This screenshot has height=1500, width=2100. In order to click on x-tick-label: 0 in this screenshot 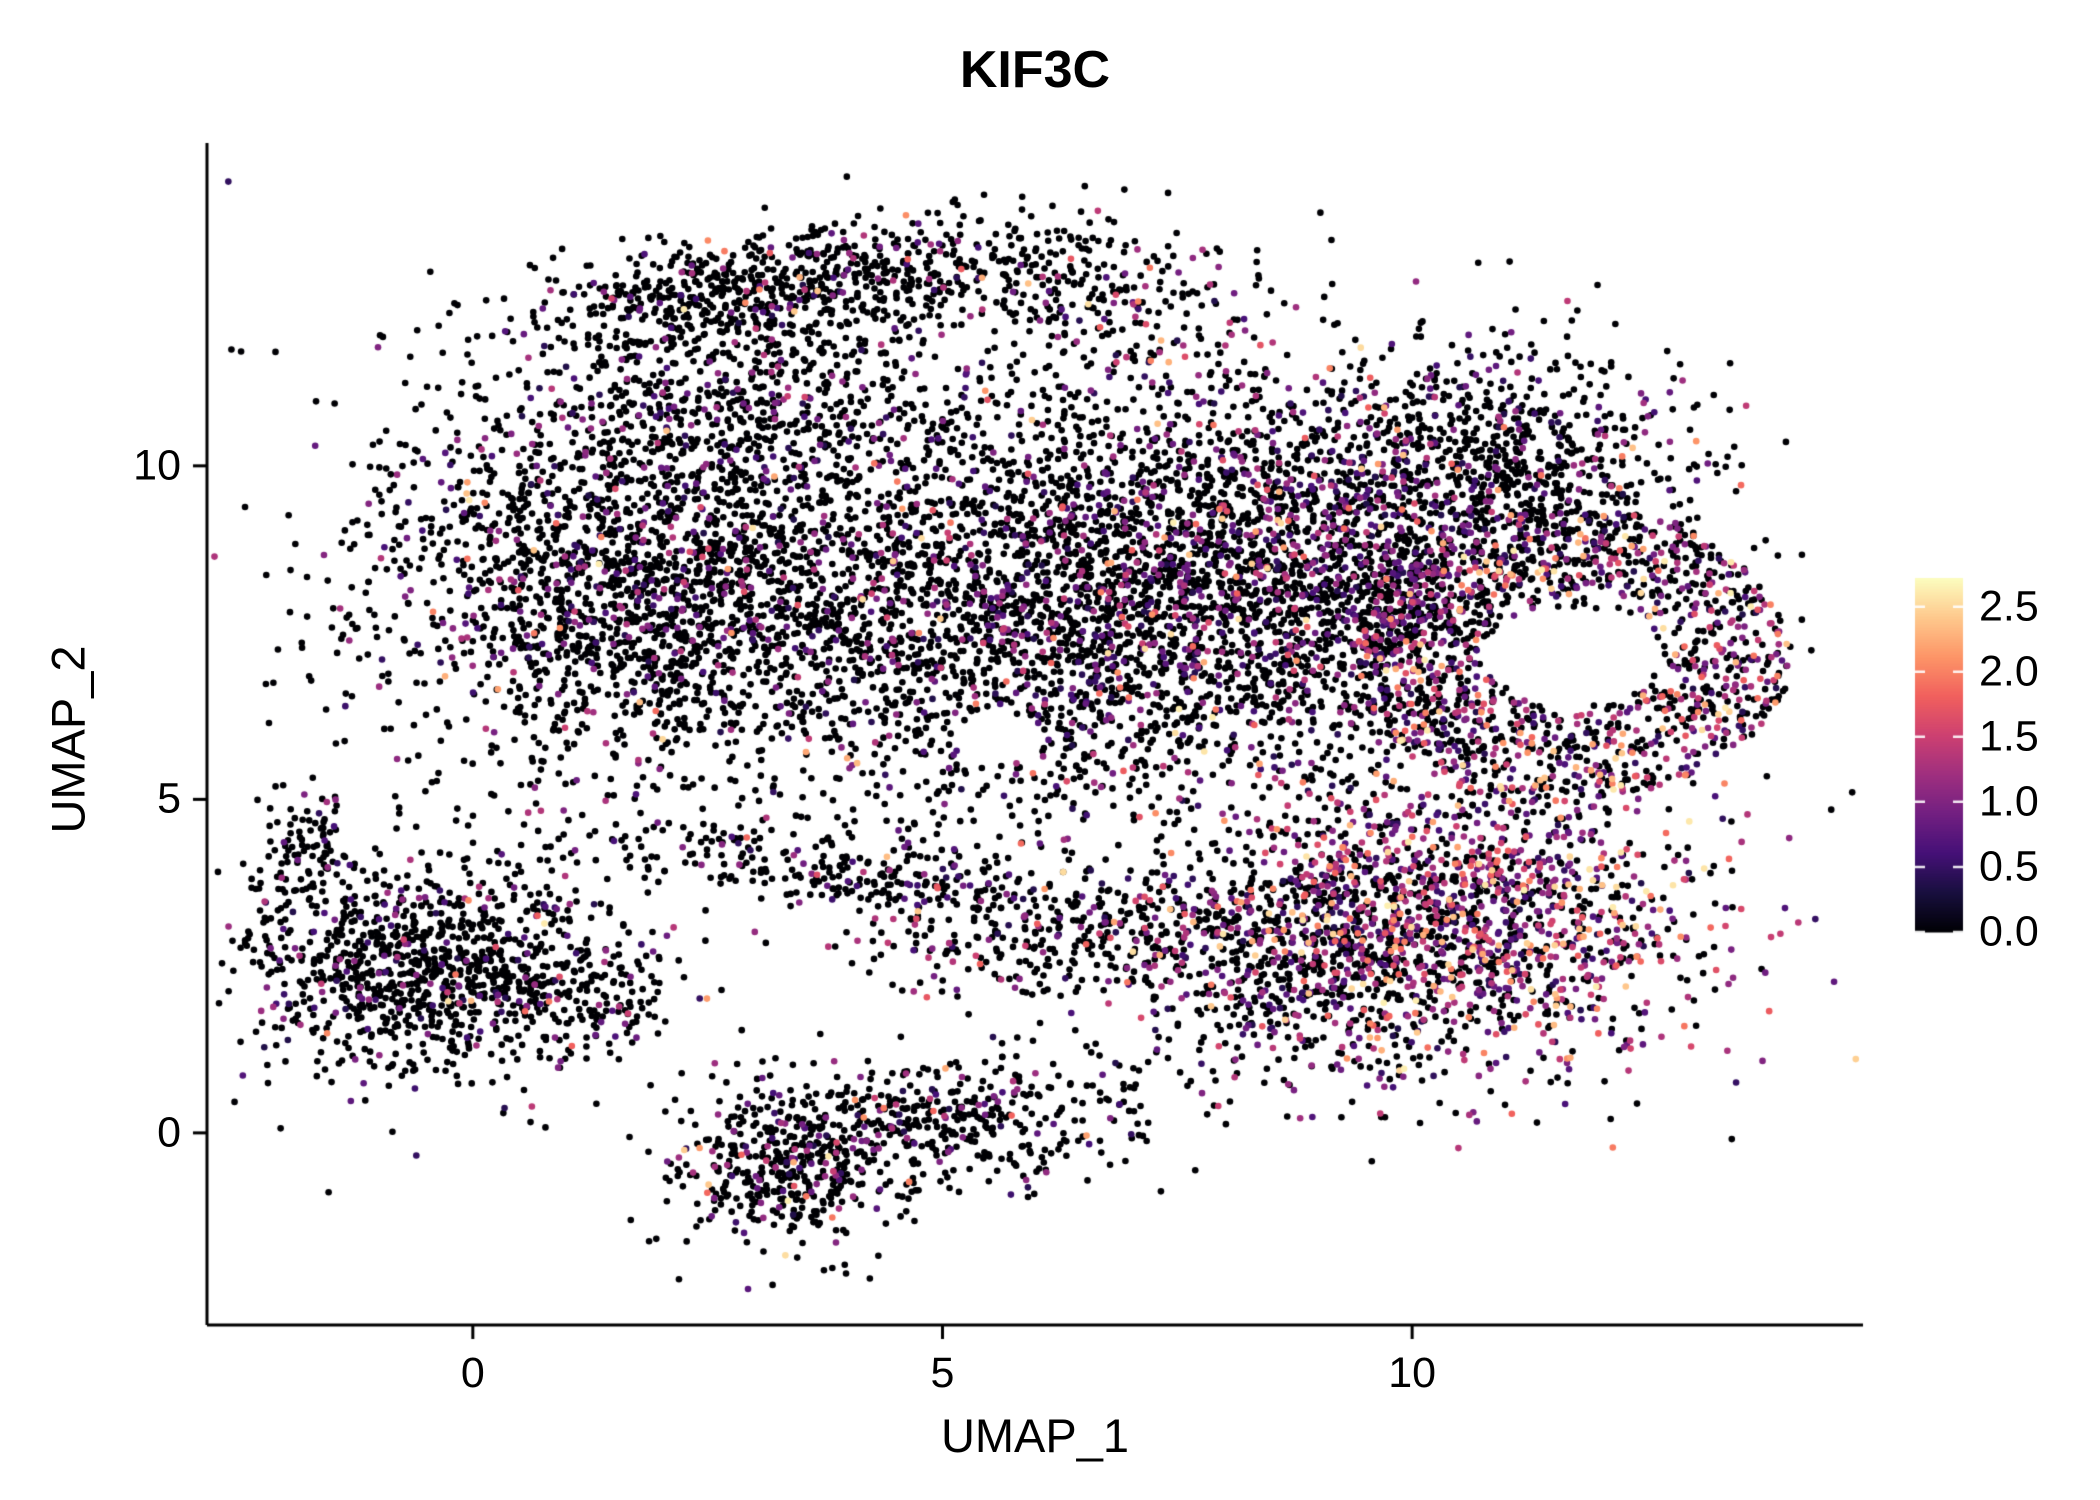, I will do `click(472, 1373)`.